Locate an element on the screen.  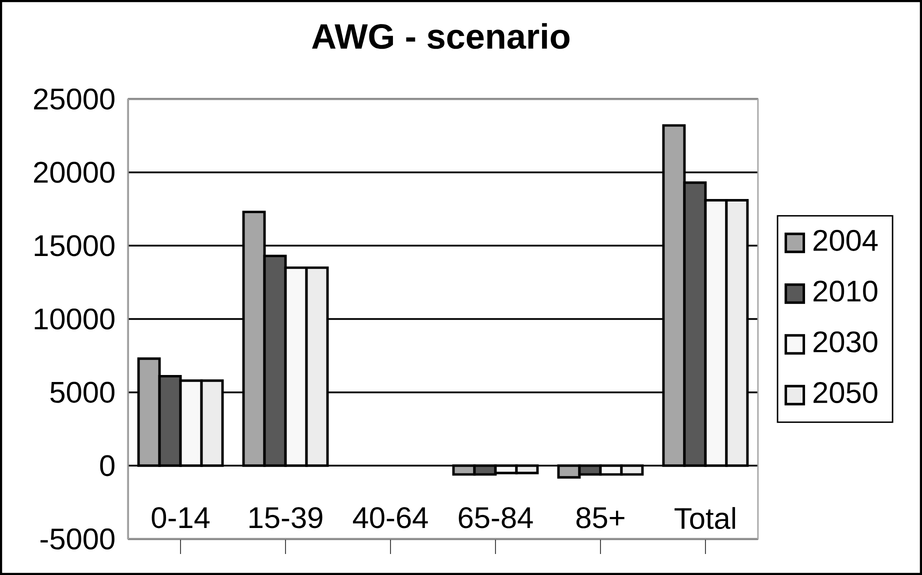
x-tick-label: 0-14 is located at coordinates (181, 517).